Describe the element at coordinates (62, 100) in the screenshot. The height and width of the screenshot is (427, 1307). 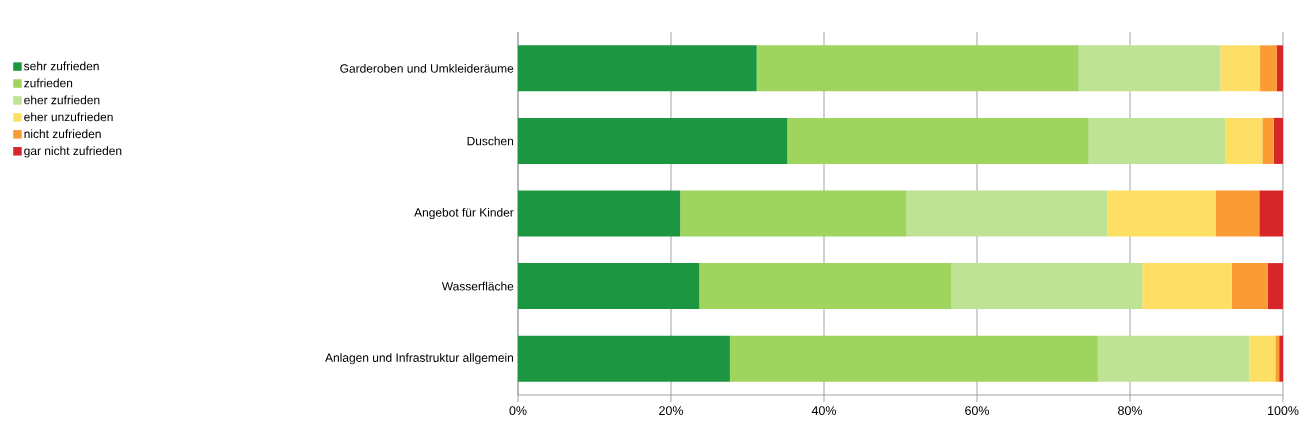
I see `legend-label: eher zufrieden` at that location.